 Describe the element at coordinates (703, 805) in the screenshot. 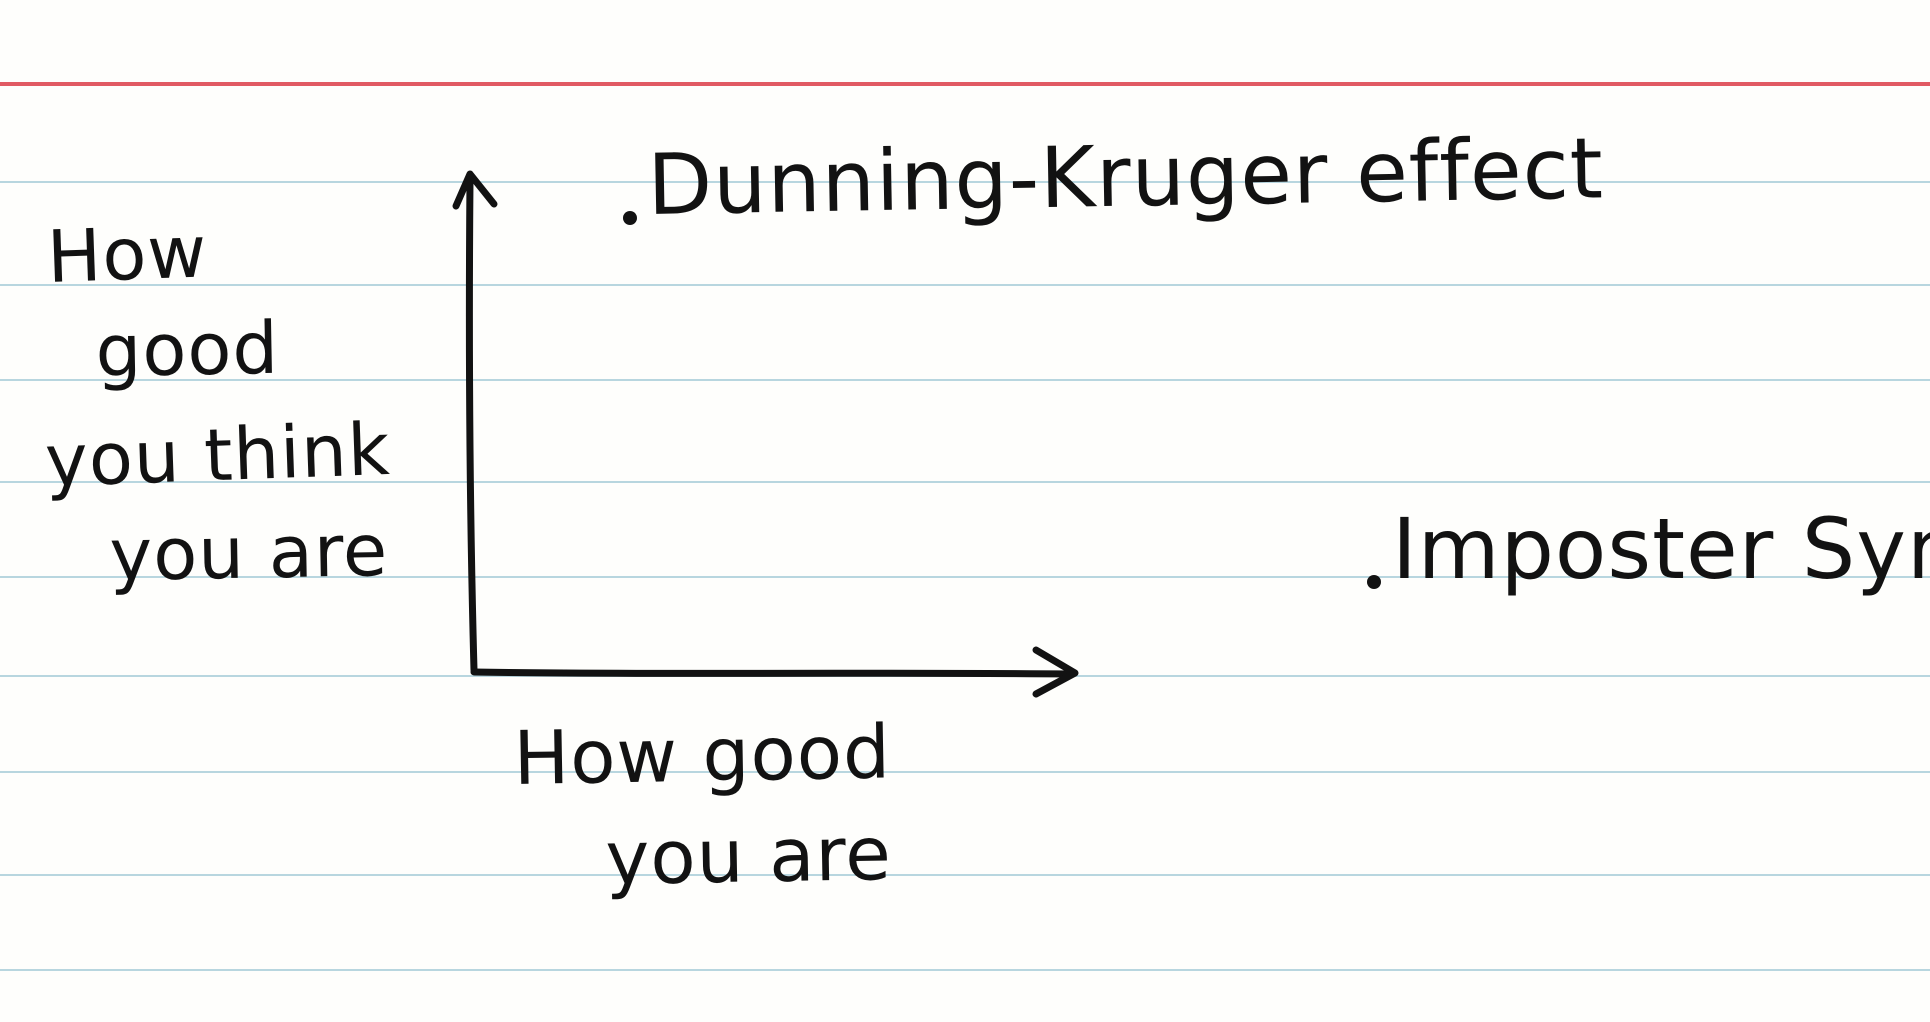

I see `x-axis-label: How good you are` at that location.